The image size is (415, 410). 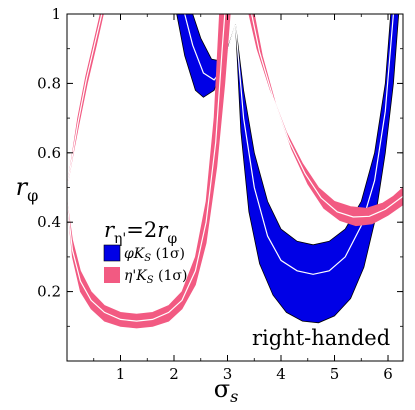 I want to click on legend-title-lhs-sub: η', so click(x=120, y=239).